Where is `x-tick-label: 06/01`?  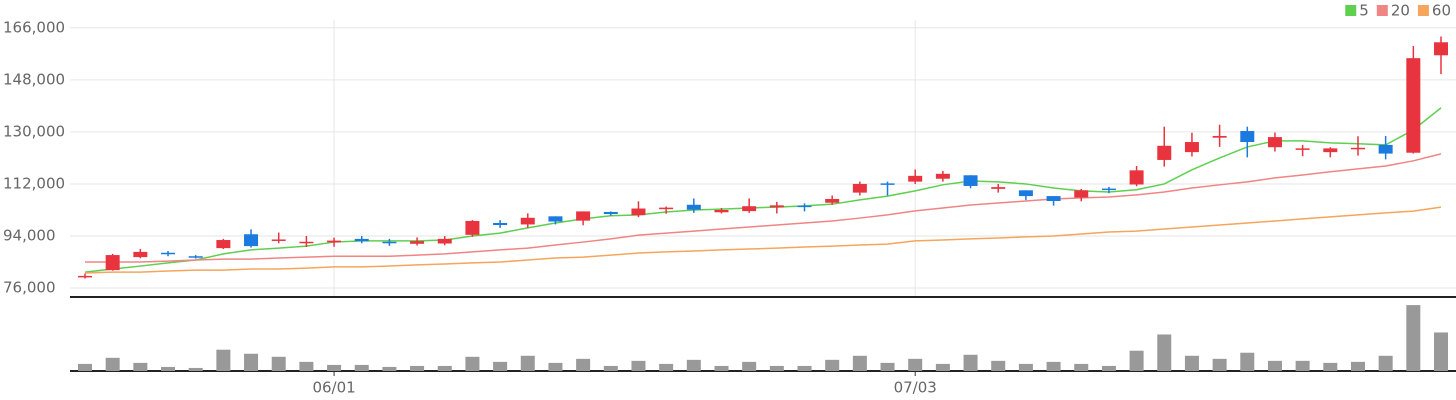
x-tick-label: 06/01 is located at coordinates (333, 388).